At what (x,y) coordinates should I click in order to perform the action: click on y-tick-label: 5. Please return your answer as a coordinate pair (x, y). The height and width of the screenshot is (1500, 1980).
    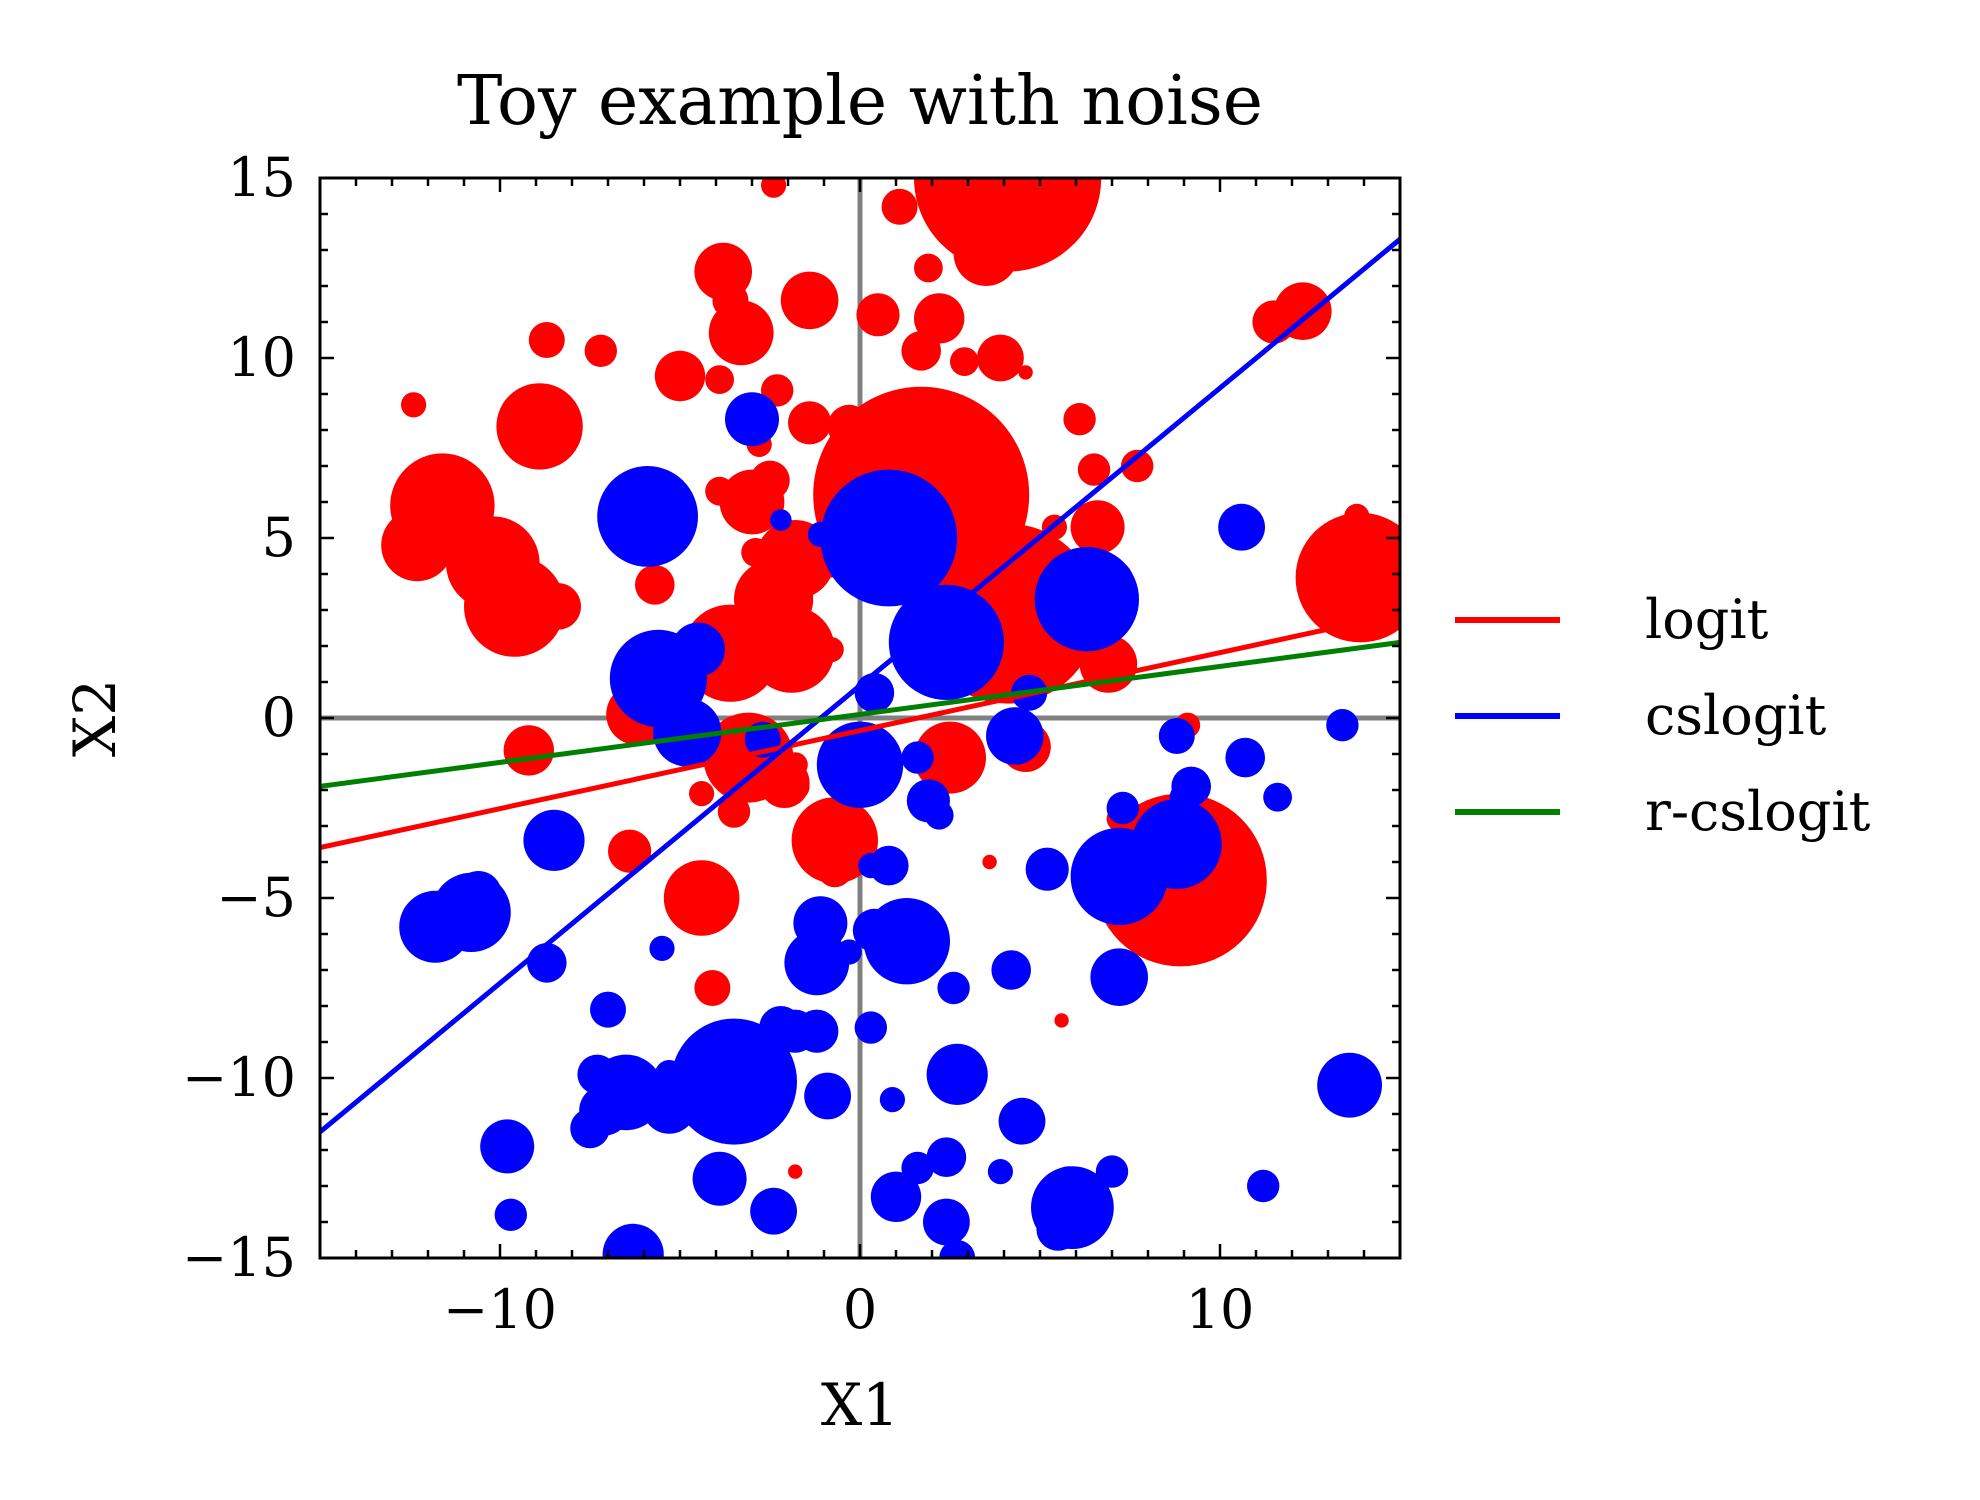
    Looking at the image, I should click on (279, 537).